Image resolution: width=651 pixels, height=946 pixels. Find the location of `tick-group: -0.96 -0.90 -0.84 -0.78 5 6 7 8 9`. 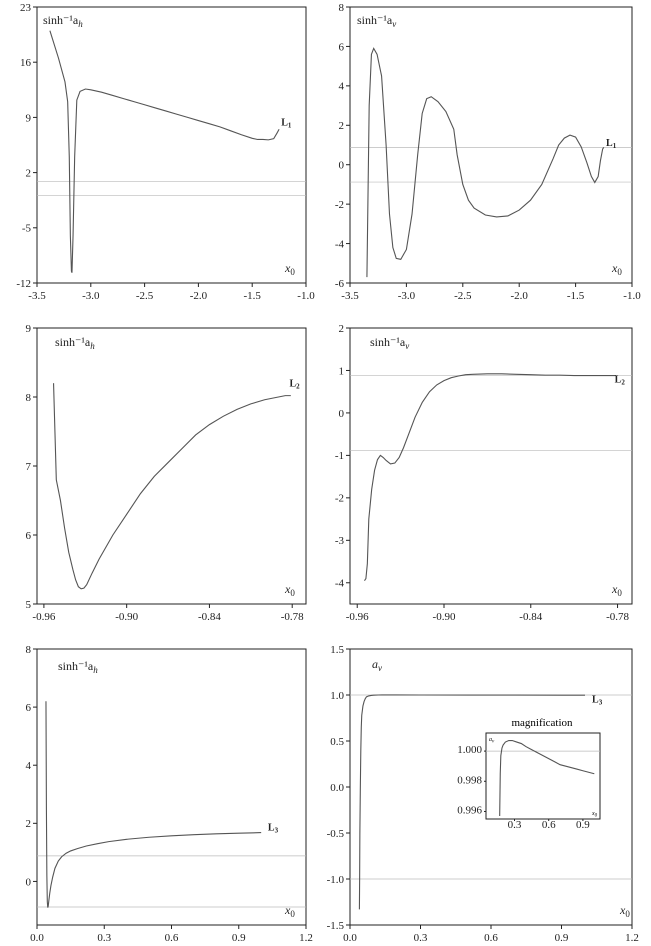

tick-group: -0.96 -0.90 -0.84 -0.78 5 6 7 8 9 is located at coordinates (165, 473).